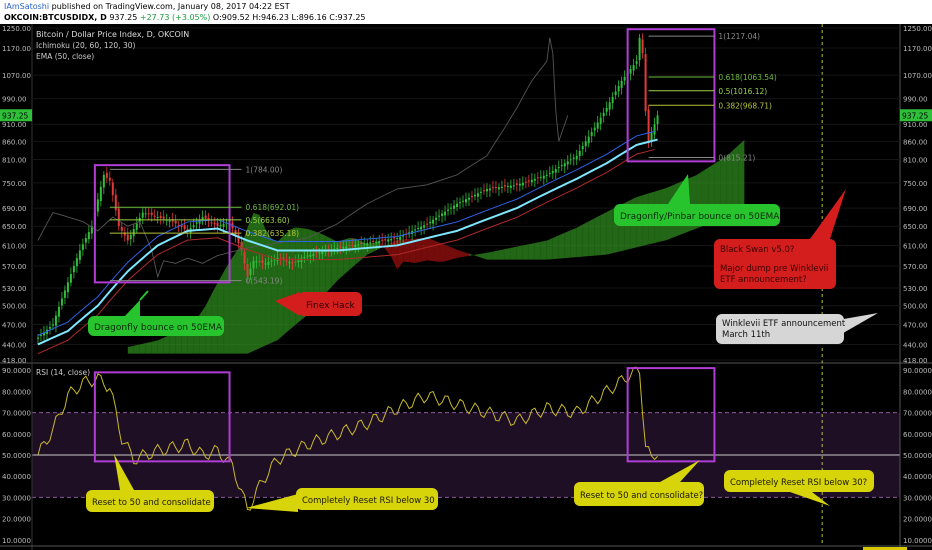  I want to click on price-tick-left: 500.00, so click(14, 307).